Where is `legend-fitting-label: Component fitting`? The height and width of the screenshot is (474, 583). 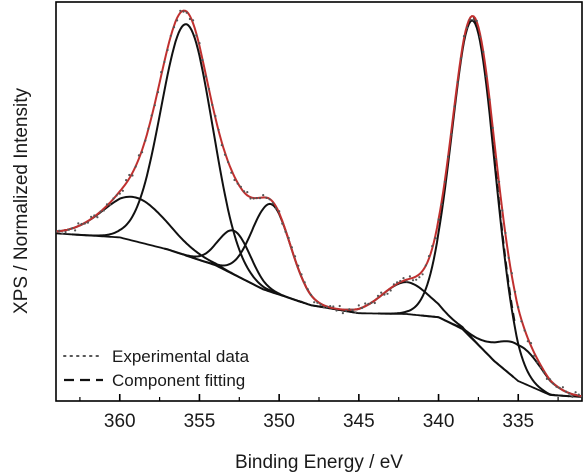
legend-fitting-label: Component fitting is located at coordinates (178, 380).